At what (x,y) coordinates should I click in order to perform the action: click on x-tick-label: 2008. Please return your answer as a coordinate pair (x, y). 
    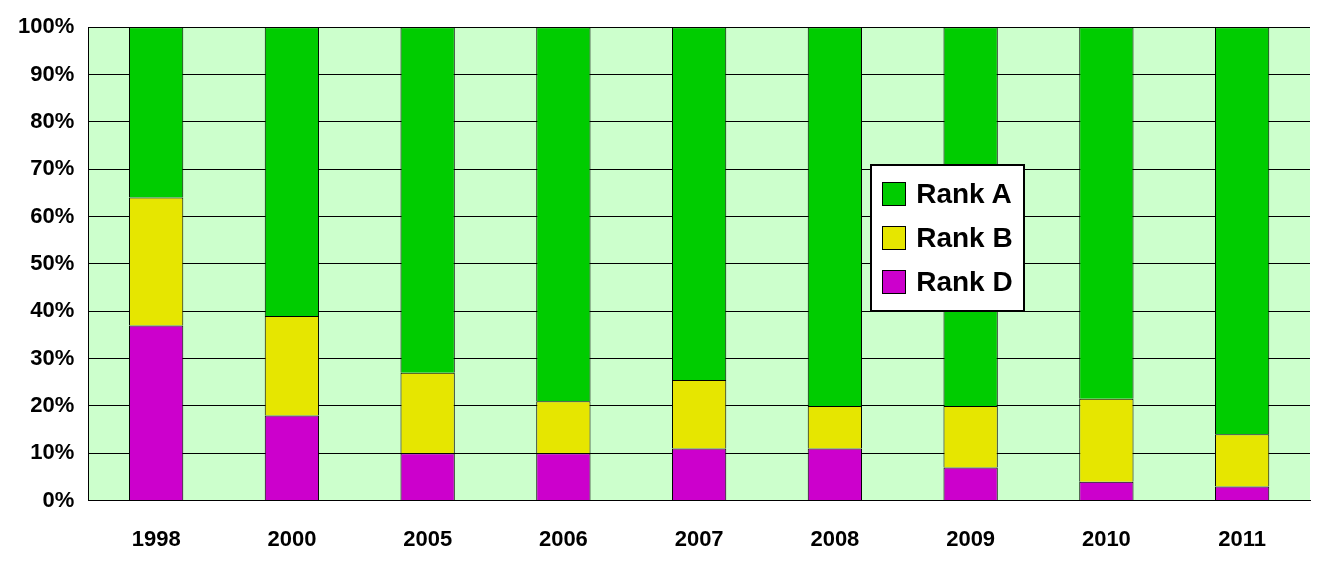
    Looking at the image, I should click on (835, 538).